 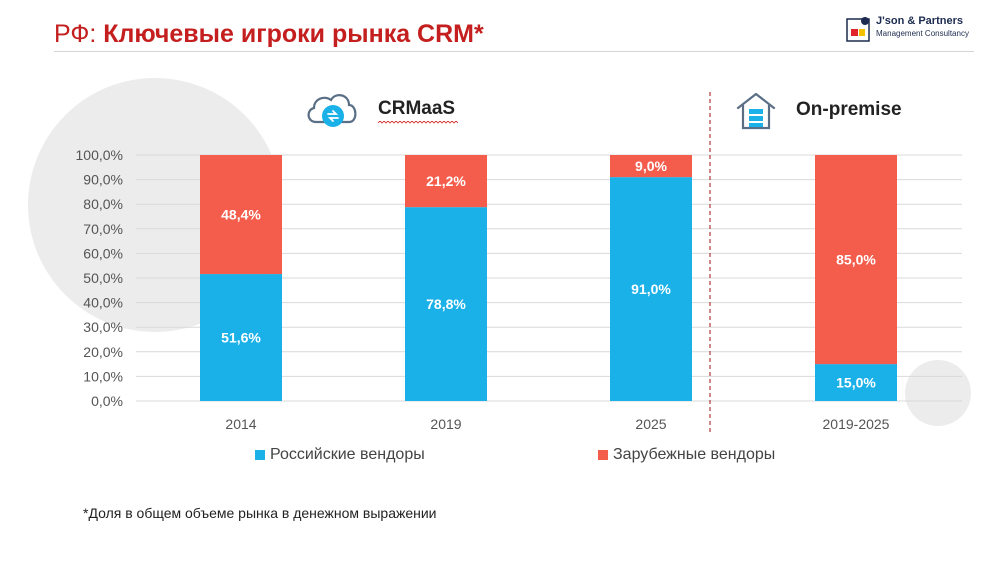 I want to click on x-axis-ticks: 2014 2019 2025 2019-2025, so click(x=557, y=424).